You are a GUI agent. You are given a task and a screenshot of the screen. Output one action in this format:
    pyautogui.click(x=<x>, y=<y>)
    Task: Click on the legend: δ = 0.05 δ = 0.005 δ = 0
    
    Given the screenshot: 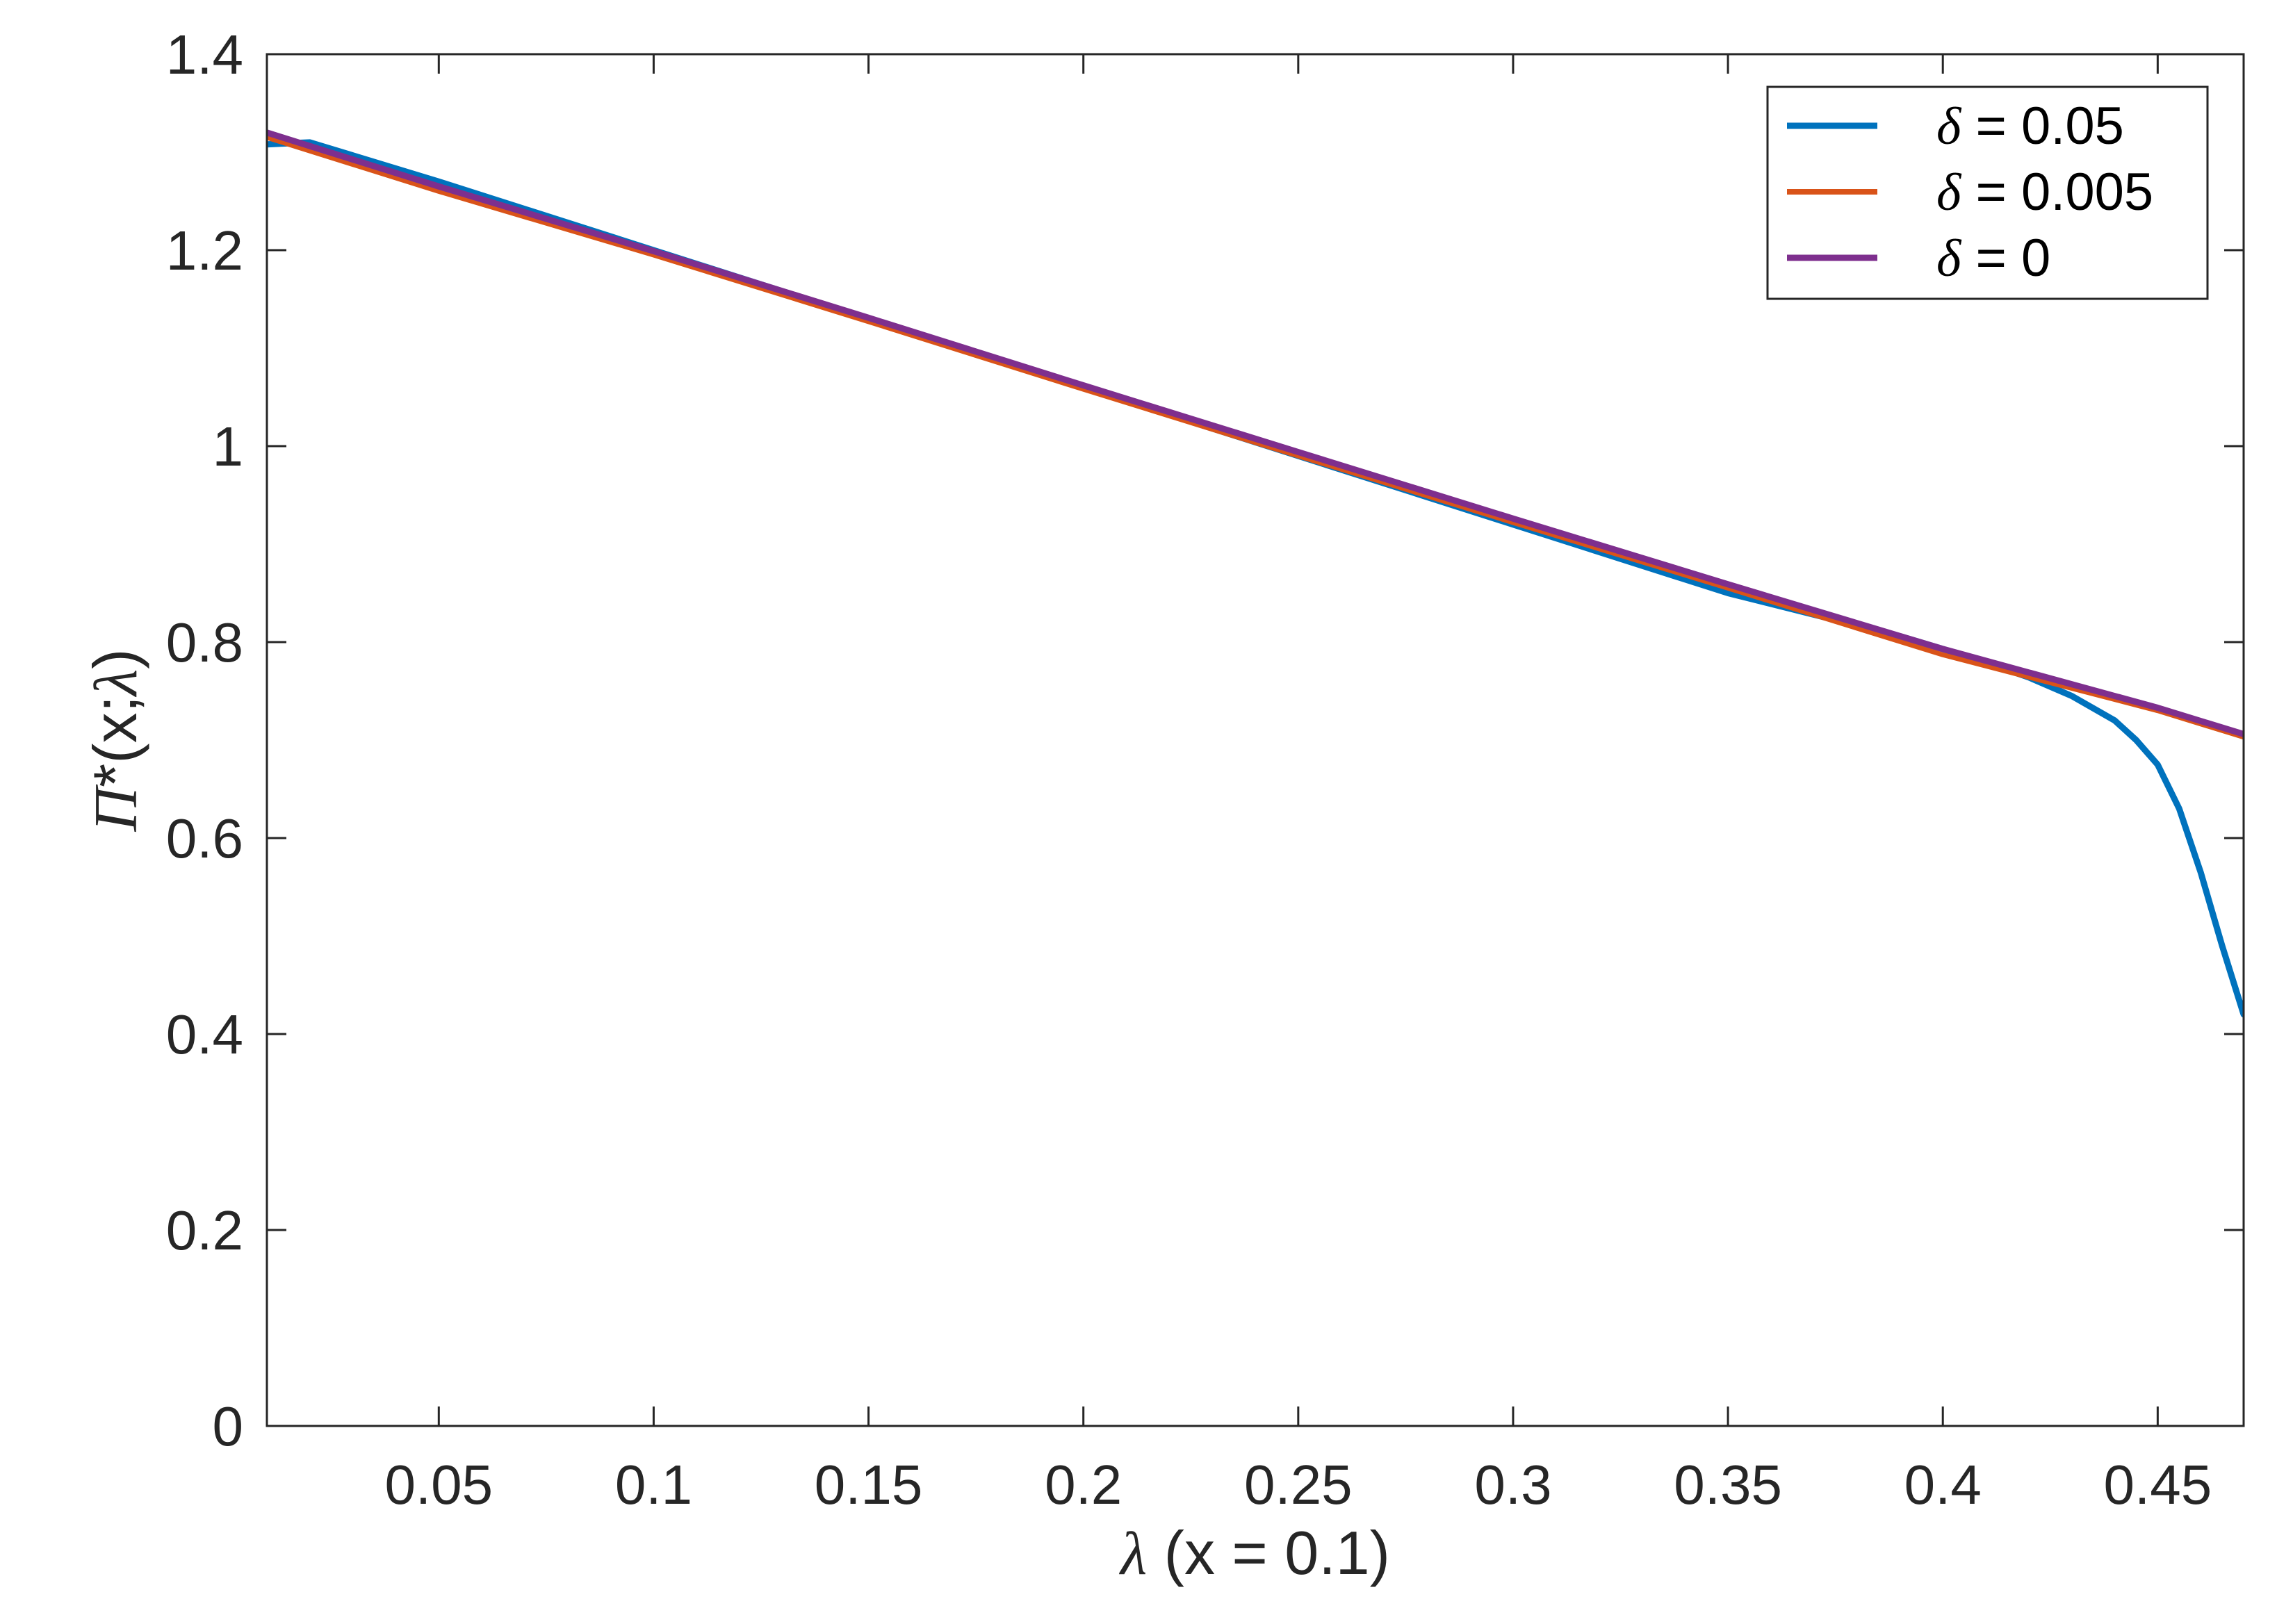 What is the action you would take?
    pyautogui.click(x=1987, y=192)
    